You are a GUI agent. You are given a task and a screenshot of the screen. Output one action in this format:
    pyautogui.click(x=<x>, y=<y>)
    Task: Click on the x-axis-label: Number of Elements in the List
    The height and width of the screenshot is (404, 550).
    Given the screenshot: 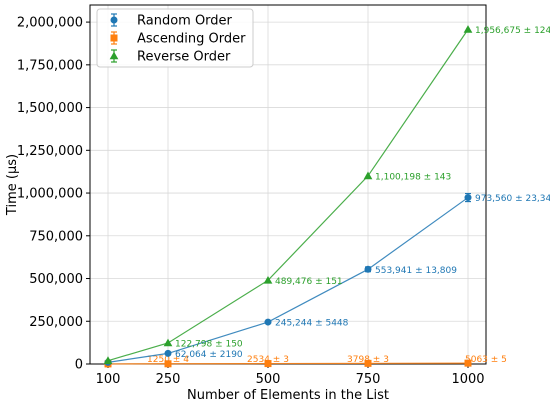 What is the action you would take?
    pyautogui.click(x=288, y=395)
    